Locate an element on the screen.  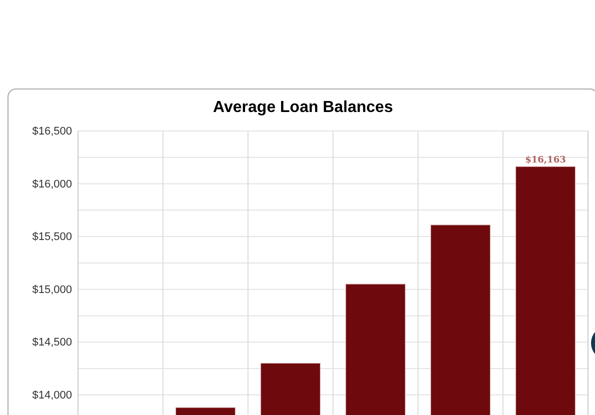
y-tick-label: $14,000 is located at coordinates (52, 395).